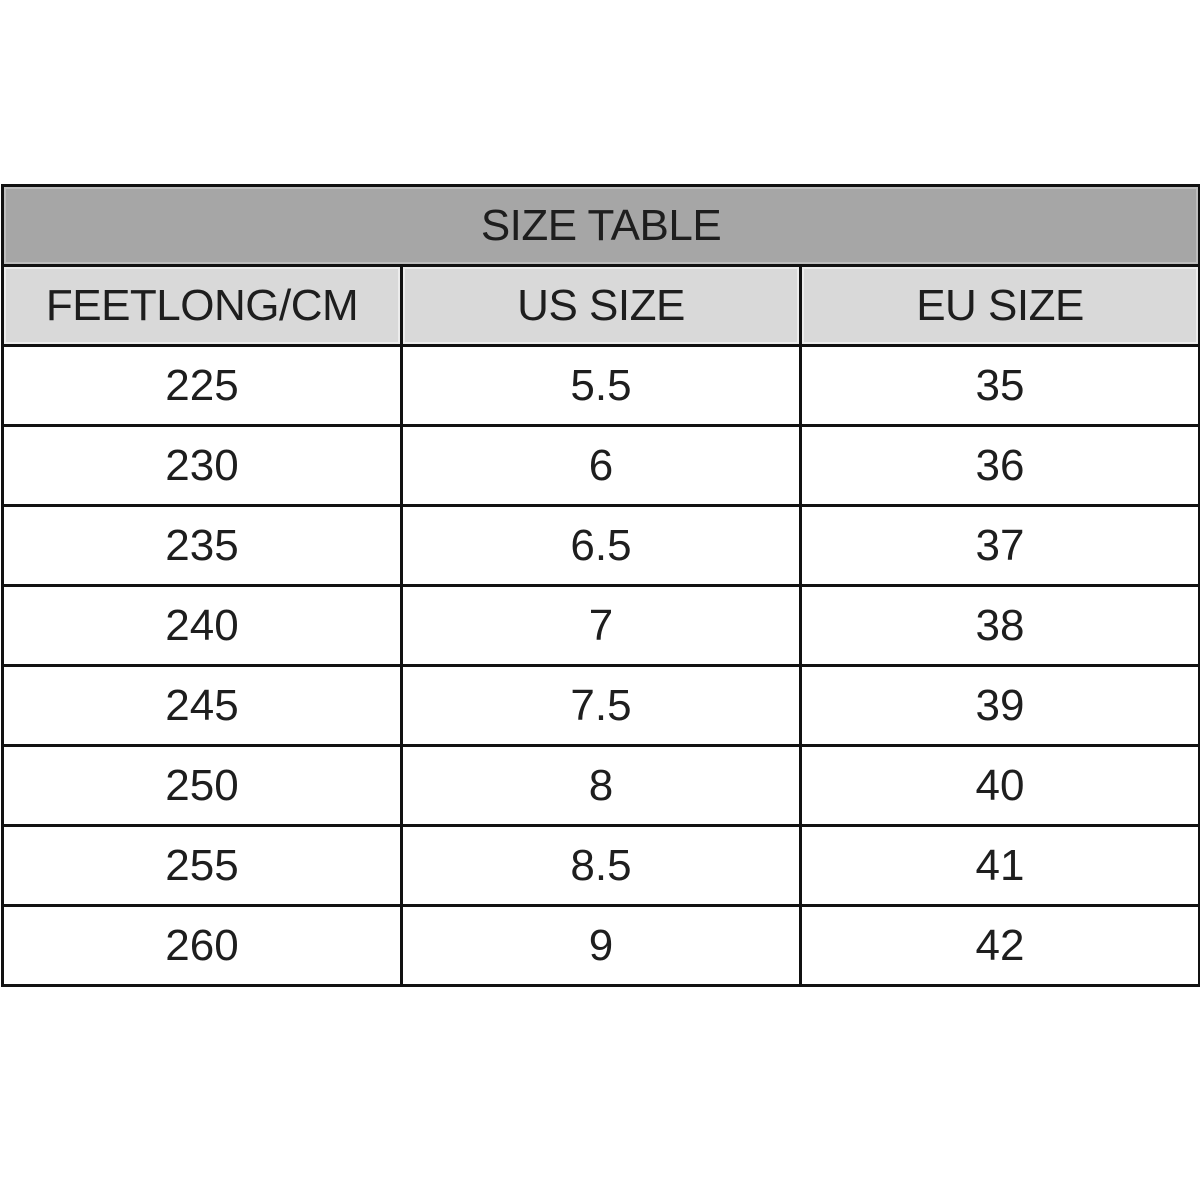  What do you see at coordinates (999, 305) in the screenshot?
I see `column-header-eu-size: EU SIZE` at bounding box center [999, 305].